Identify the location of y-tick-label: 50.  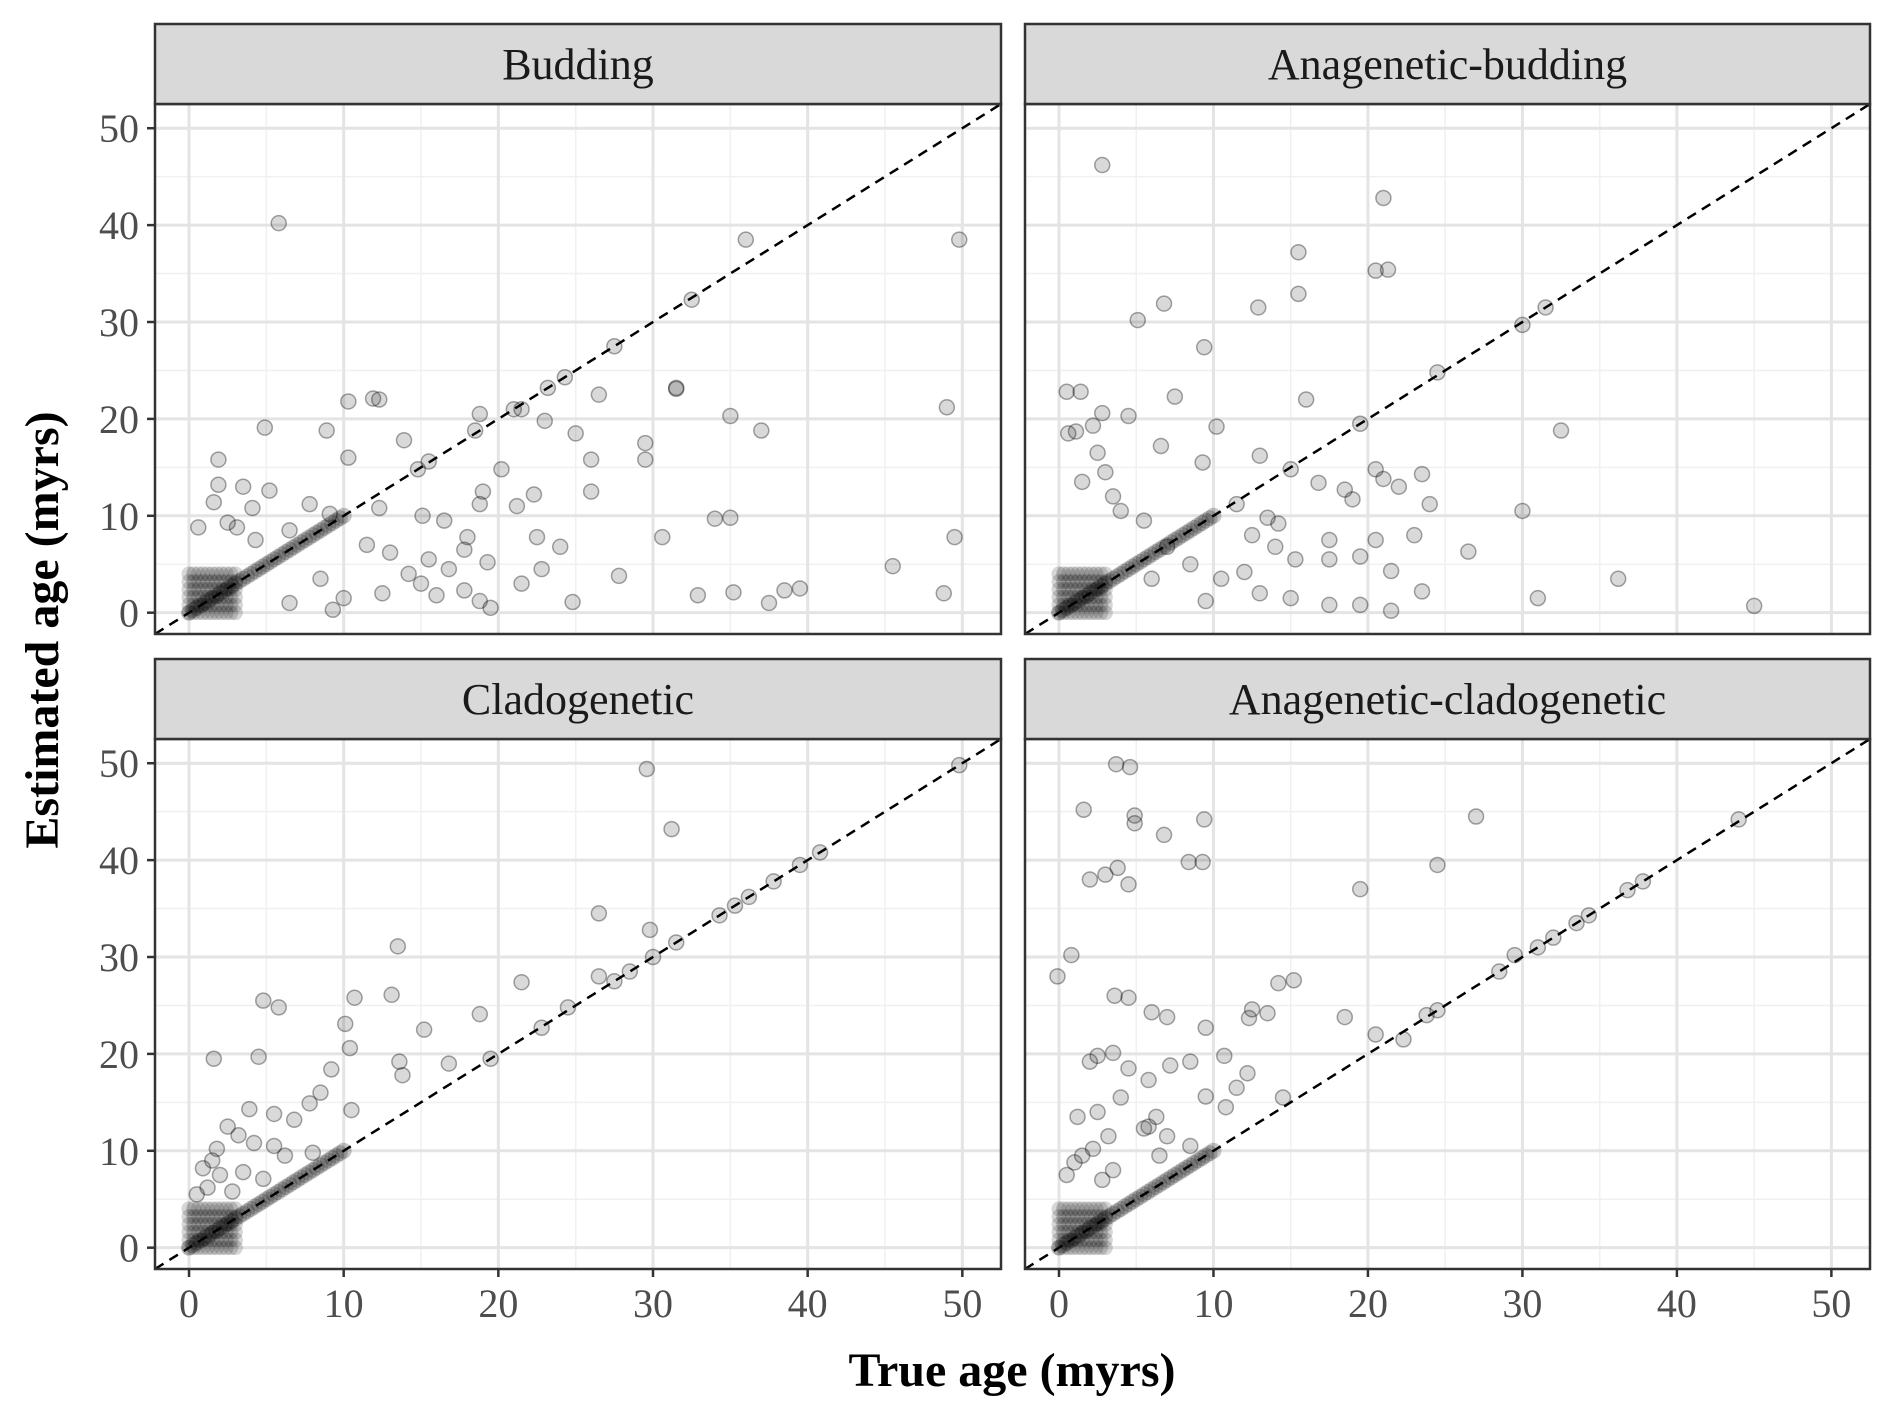
(119, 128).